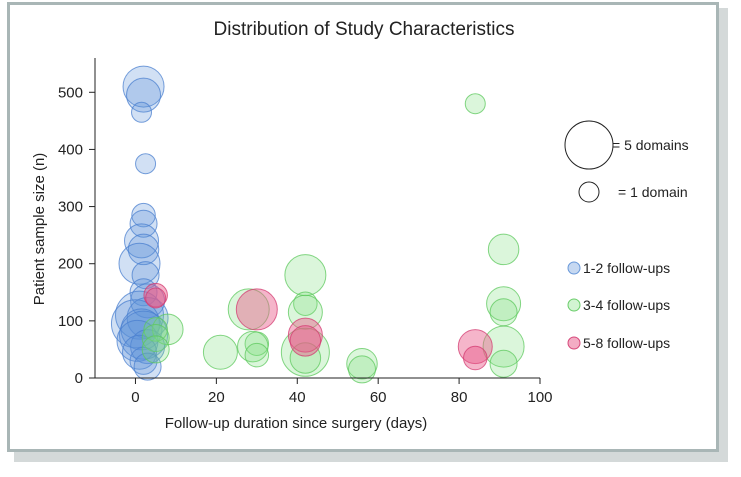 This screenshot has width=741, height=477. What do you see at coordinates (459, 397) in the screenshot?
I see `x-tick-label: 80` at bounding box center [459, 397].